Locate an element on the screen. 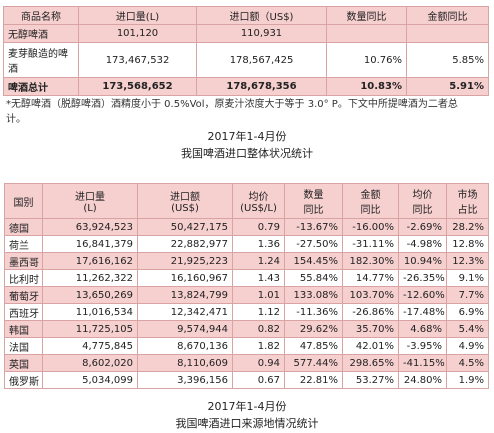  cell: 10.83% is located at coordinates (366, 86).